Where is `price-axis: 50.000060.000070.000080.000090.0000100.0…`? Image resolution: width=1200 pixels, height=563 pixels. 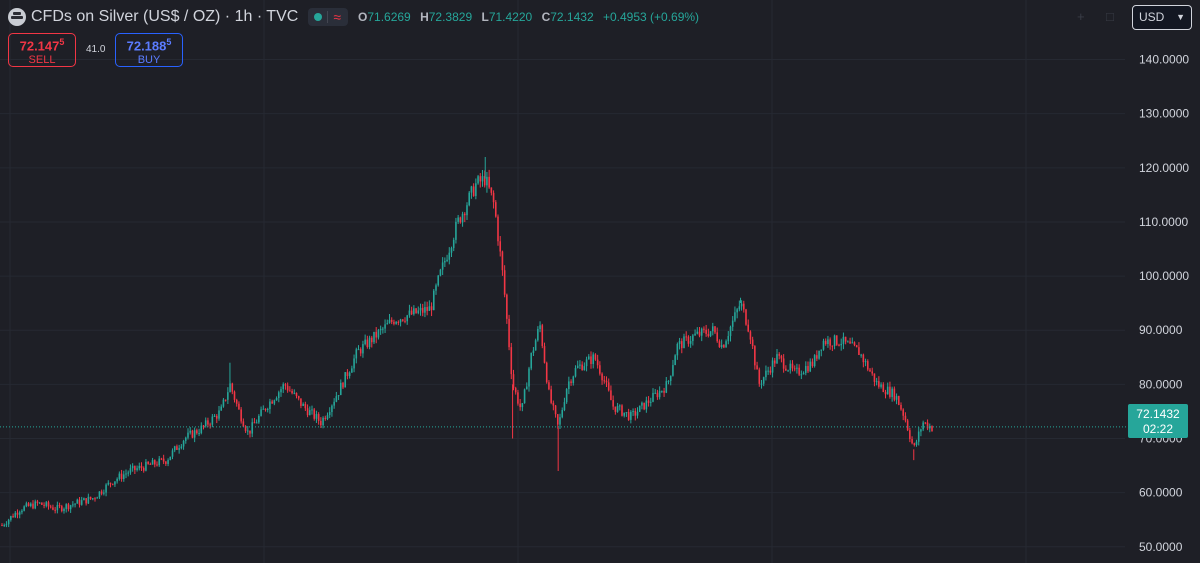
price-axis: 50.000060.000070.000080.000090.0000100.0… is located at coordinates (1164, 303).